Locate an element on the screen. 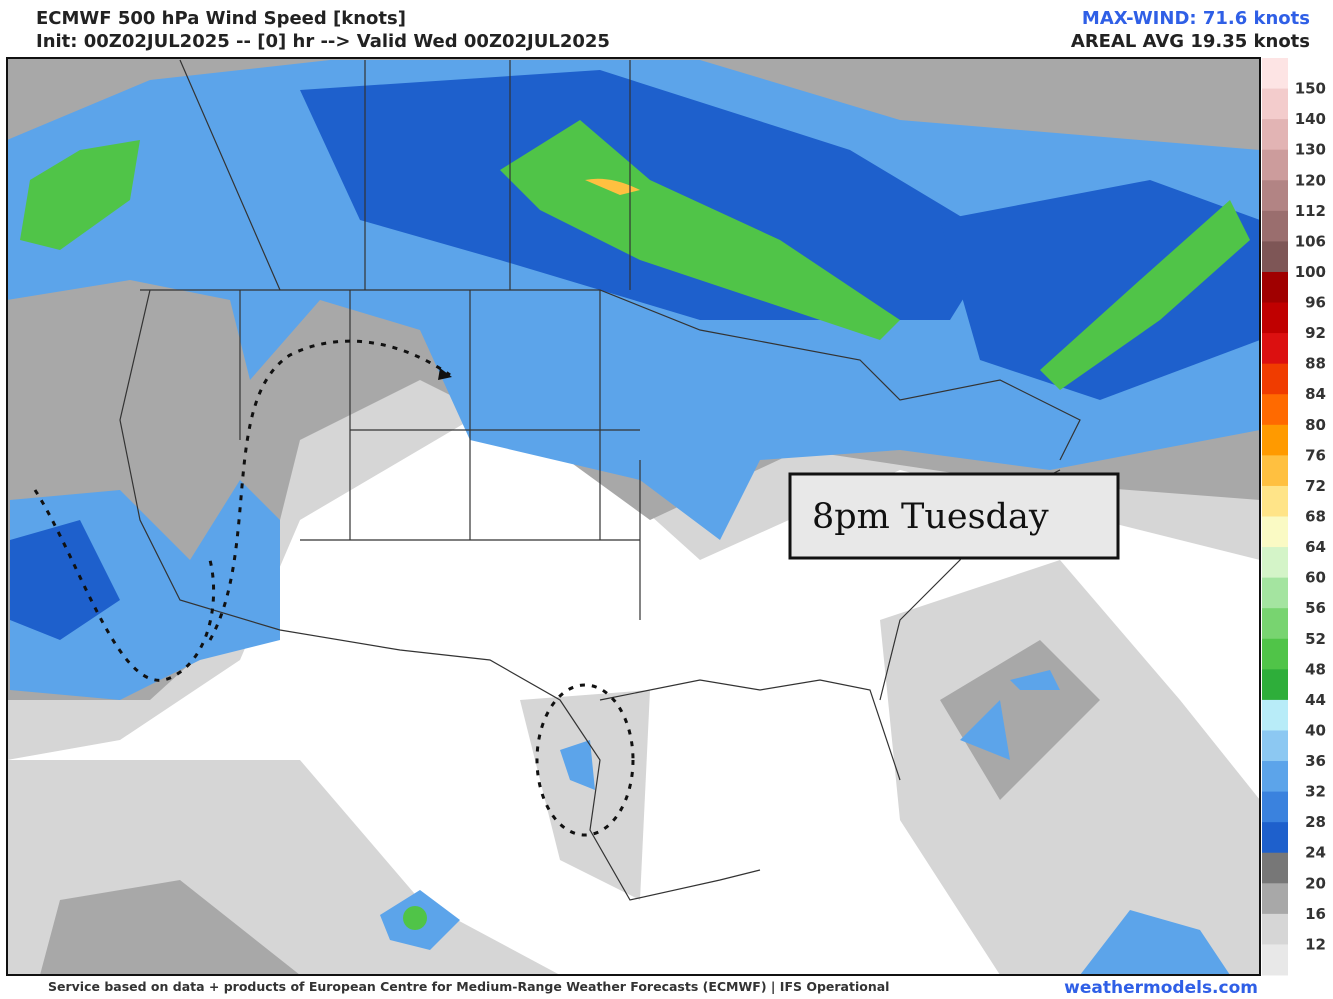  colorbar-label: 56 is located at coordinates (1315, 608).